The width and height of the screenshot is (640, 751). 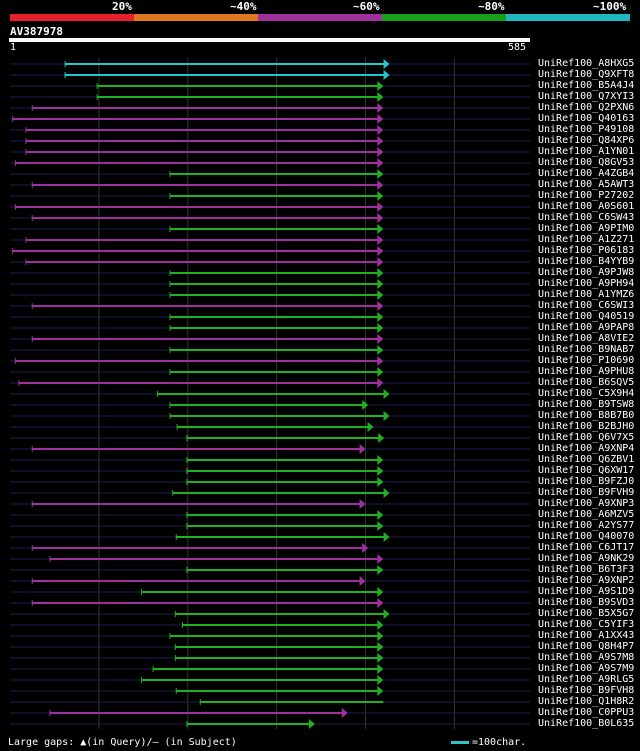 I want to click on legend-color-bar, so click(x=320, y=17).